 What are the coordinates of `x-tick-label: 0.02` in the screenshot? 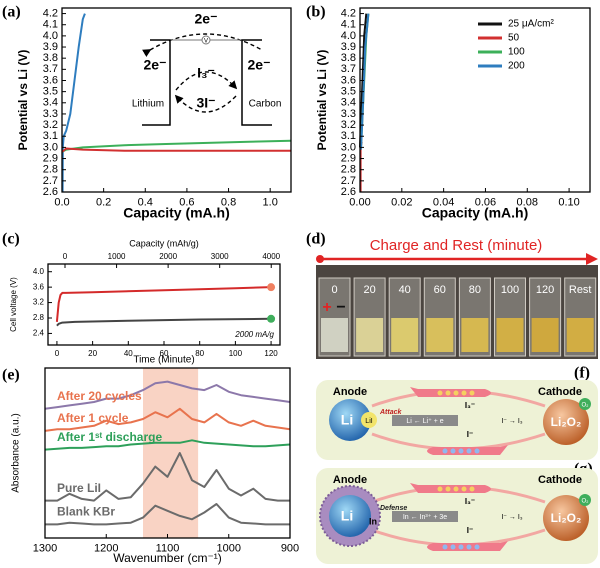 It's located at (401, 202).